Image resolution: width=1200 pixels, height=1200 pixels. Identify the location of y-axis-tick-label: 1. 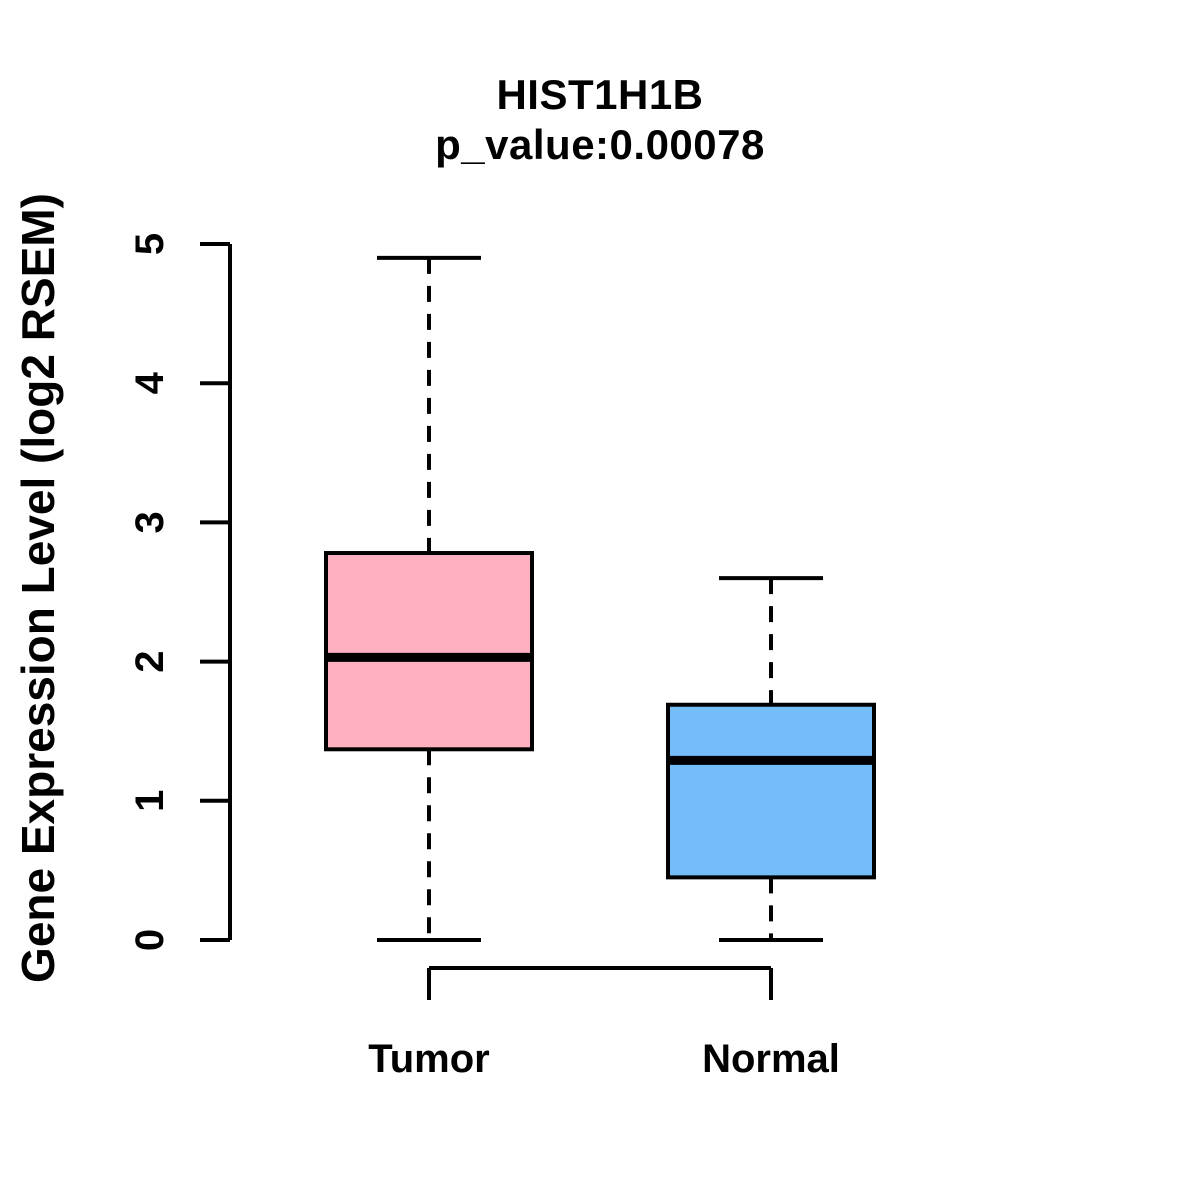
(150, 801).